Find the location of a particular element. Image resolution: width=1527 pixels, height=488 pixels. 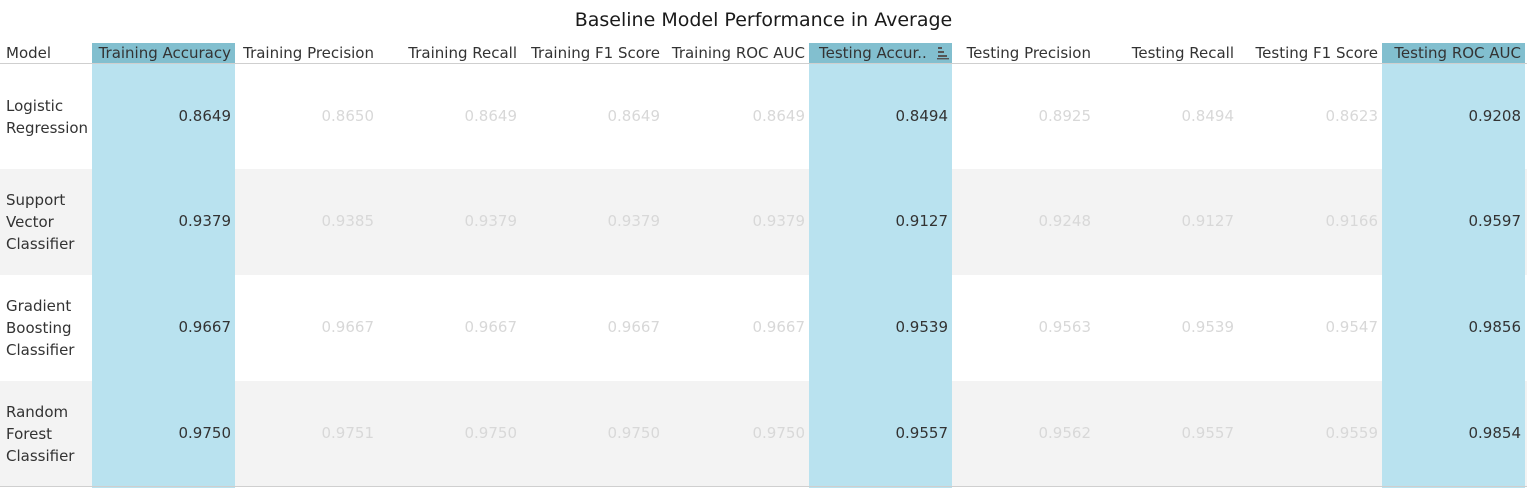

table-cell: 0.8650 is located at coordinates (348, 115).